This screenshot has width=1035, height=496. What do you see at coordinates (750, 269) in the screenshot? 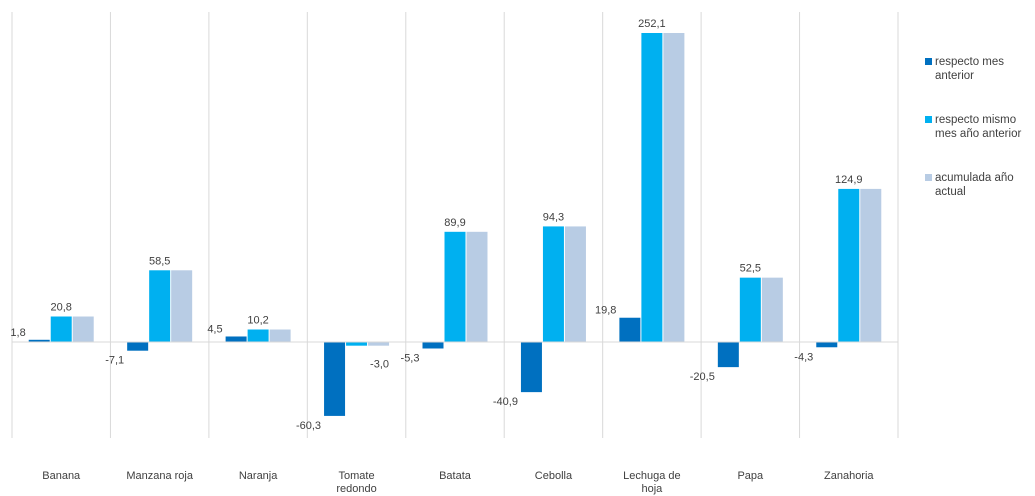
I see `data-label: 52,5` at bounding box center [750, 269].